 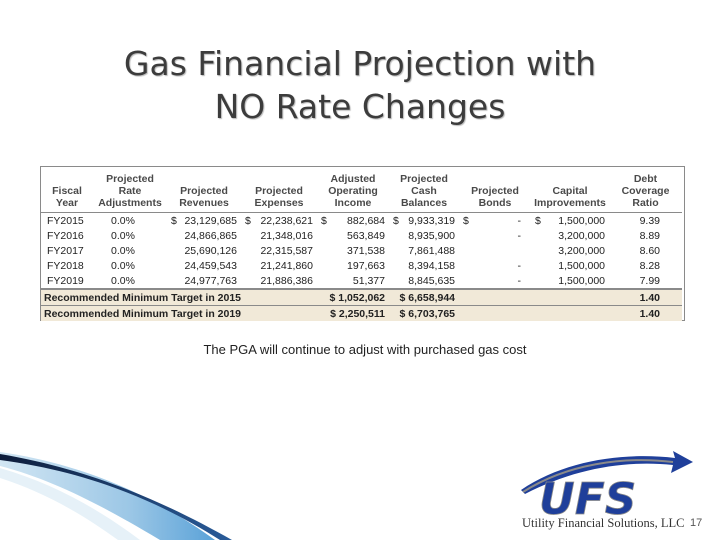 What do you see at coordinates (286, 235) in the screenshot?
I see `cell-expenses-value: 21,348,016` at bounding box center [286, 235].